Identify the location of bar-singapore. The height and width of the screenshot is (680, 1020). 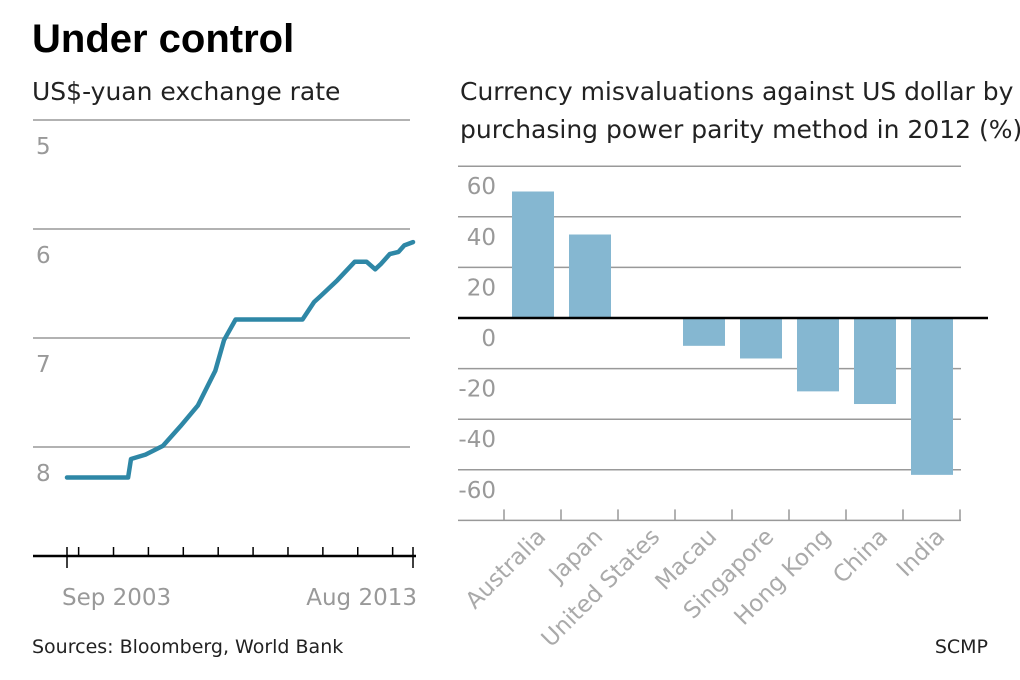
(761, 338).